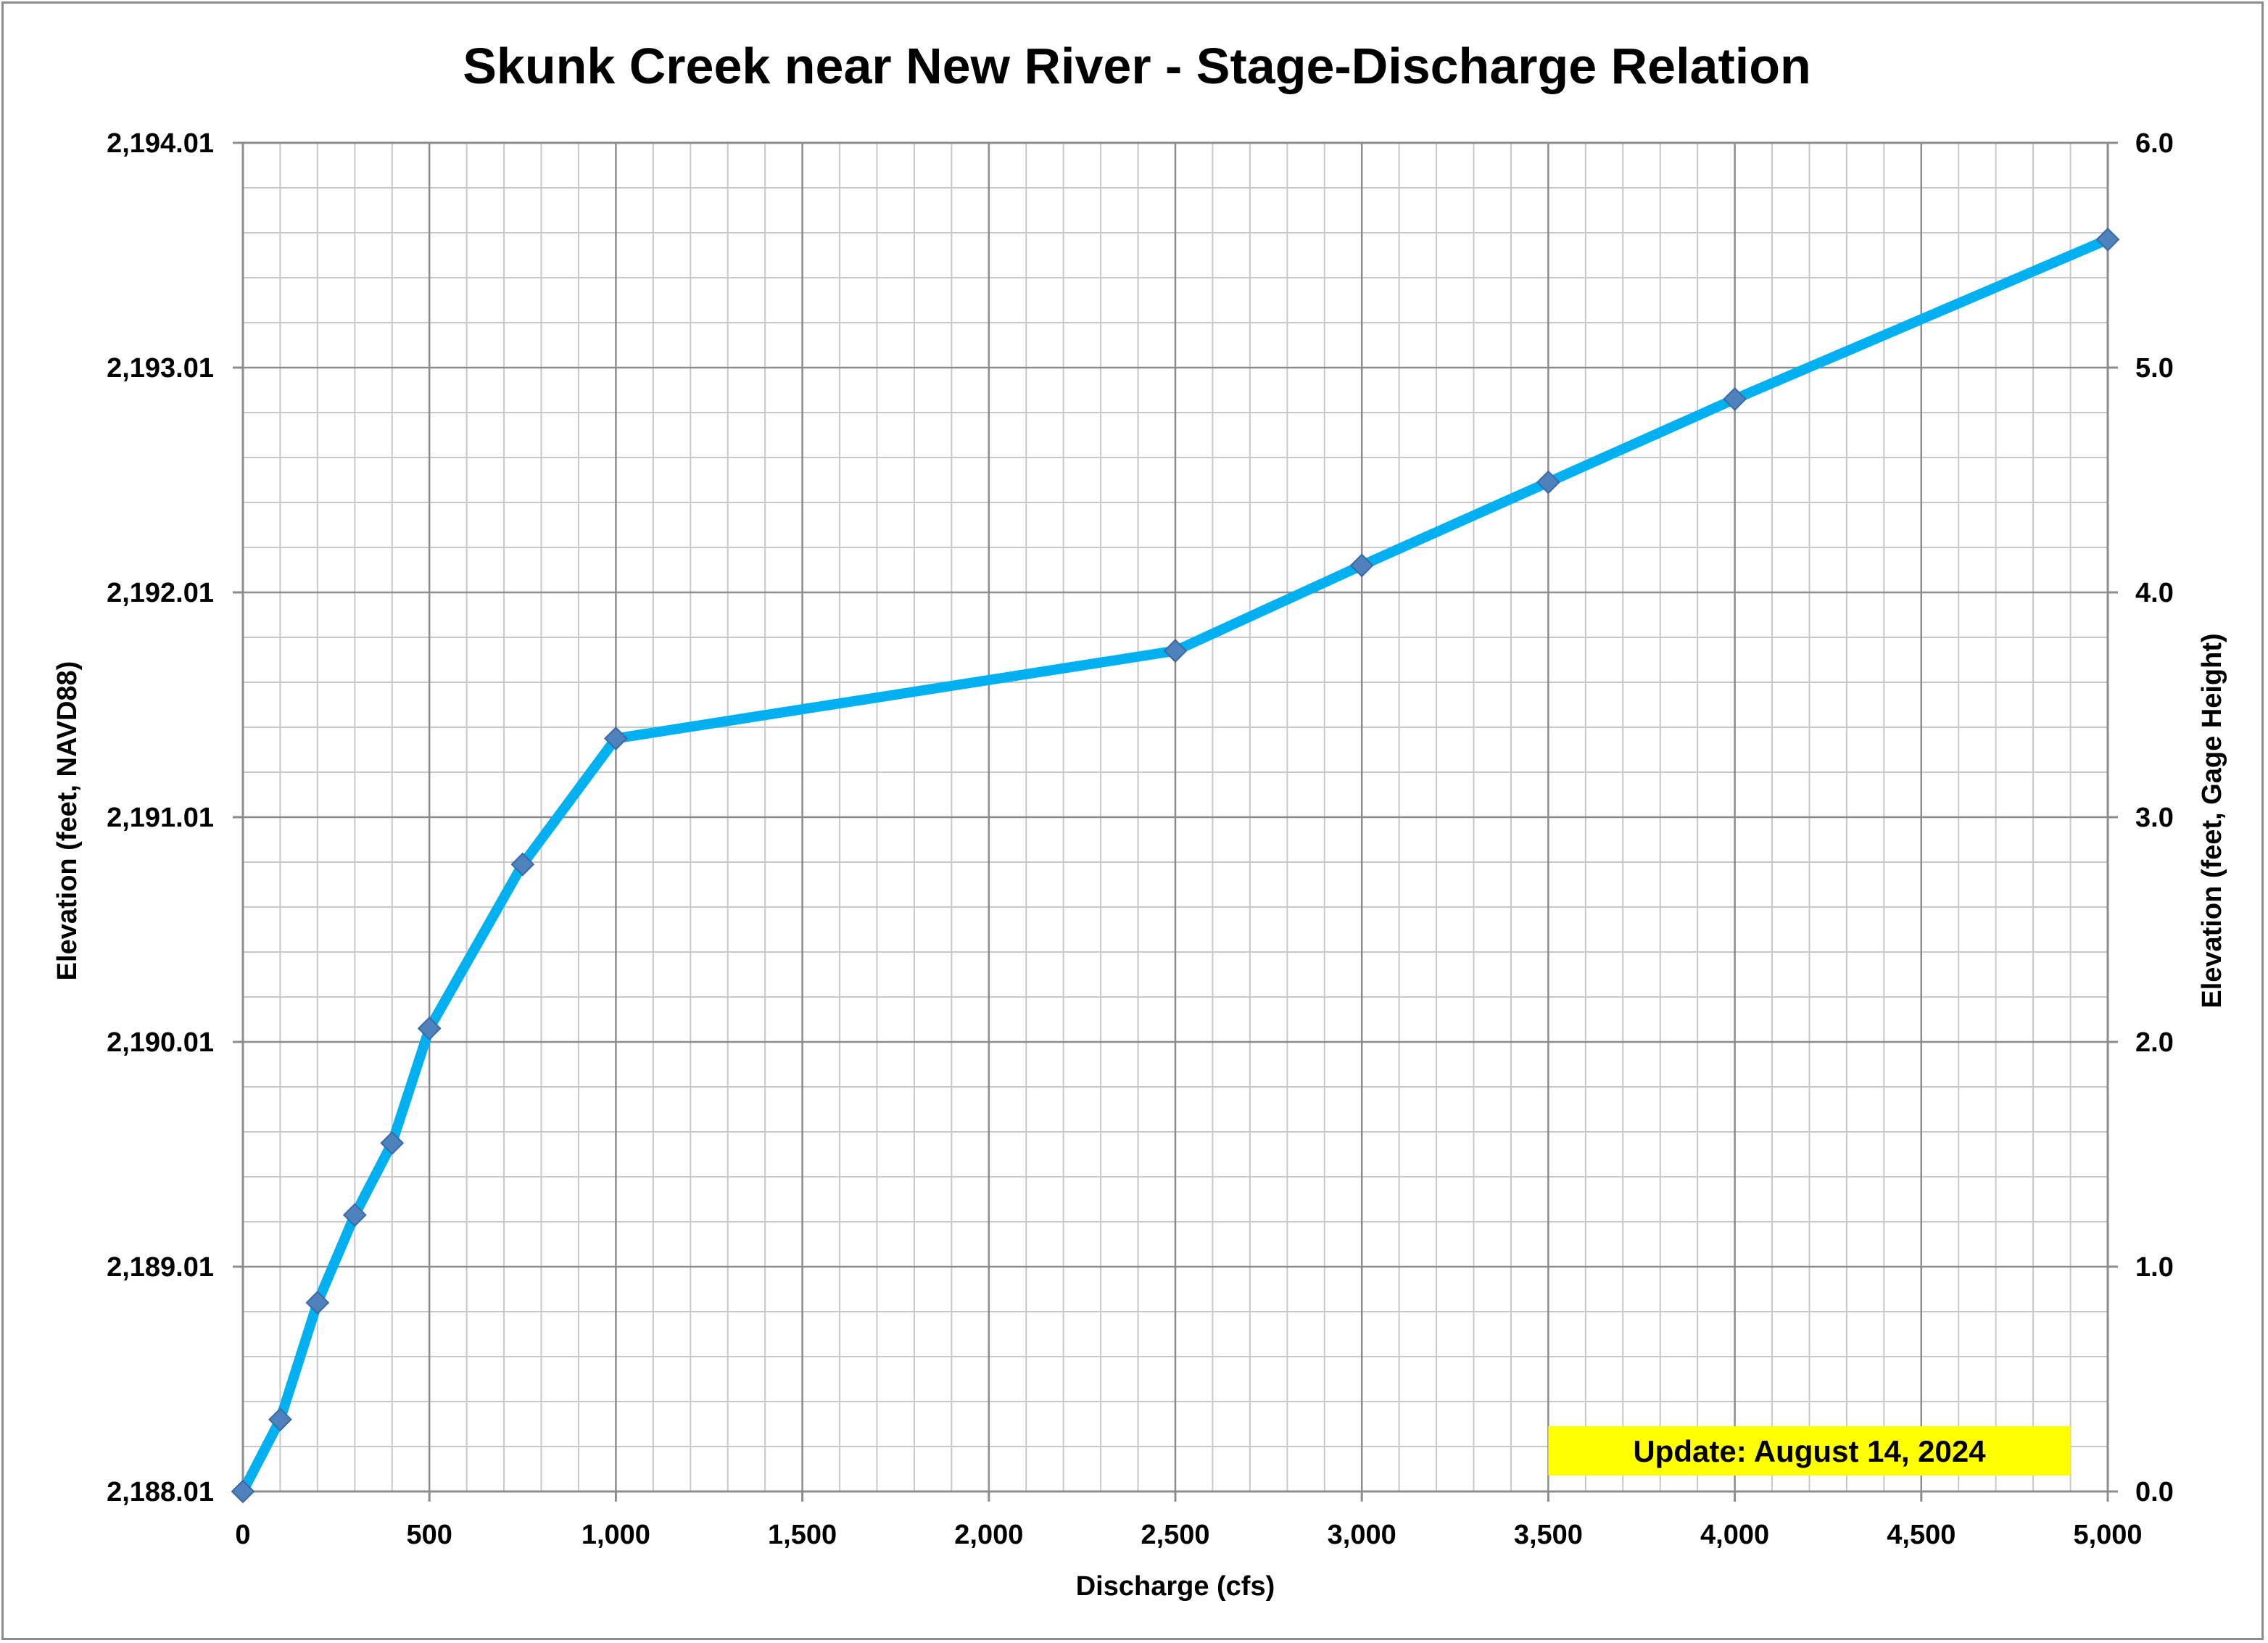 This screenshot has height=1643, width=2268. Describe the element at coordinates (802, 1535) in the screenshot. I see `x-tick-label: 1,500` at that location.